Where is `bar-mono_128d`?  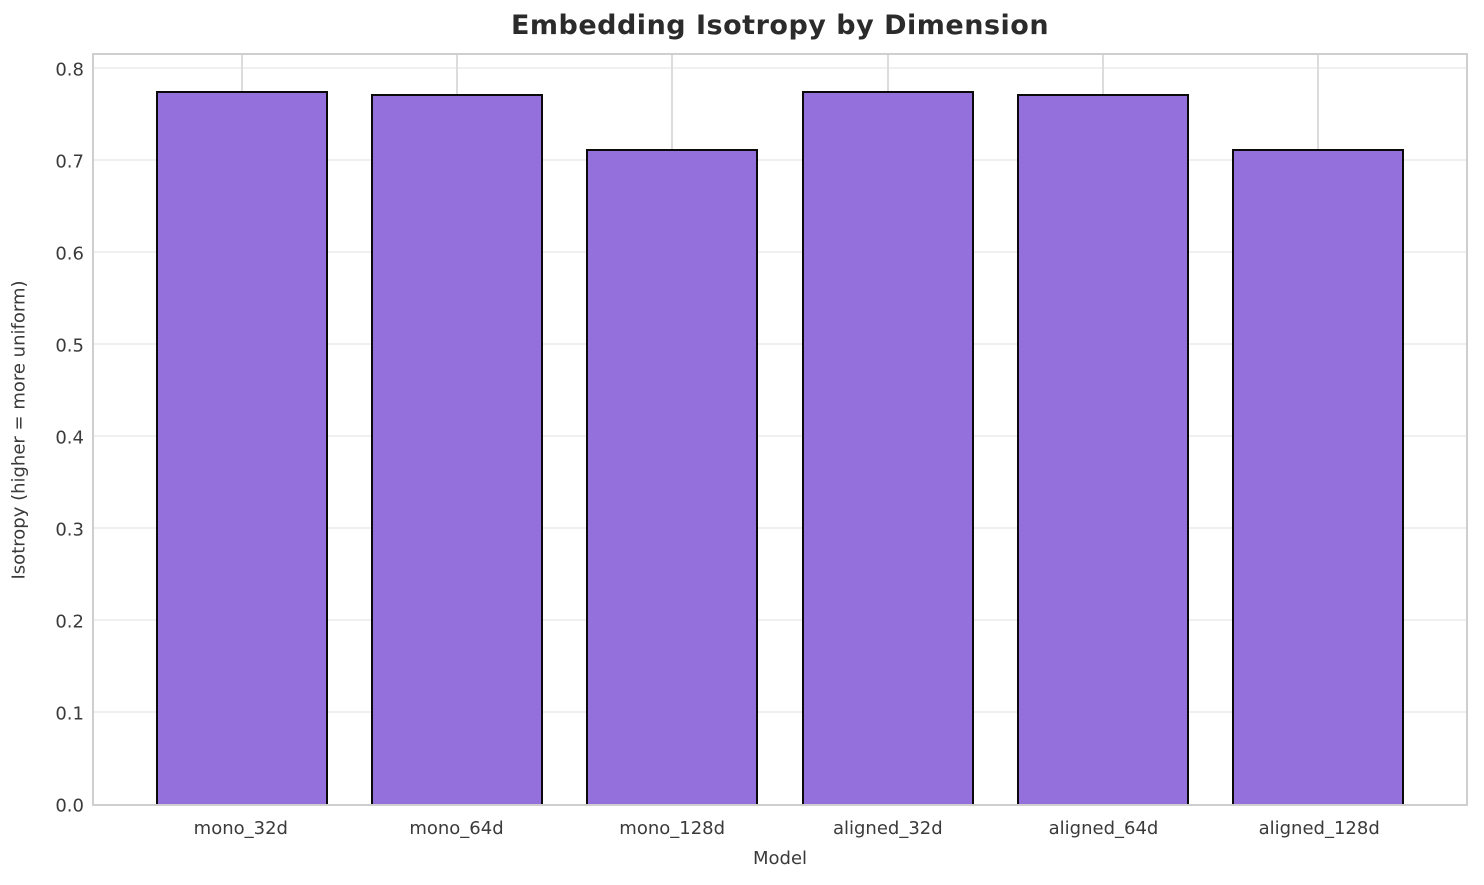
bar-mono_128d is located at coordinates (672, 476).